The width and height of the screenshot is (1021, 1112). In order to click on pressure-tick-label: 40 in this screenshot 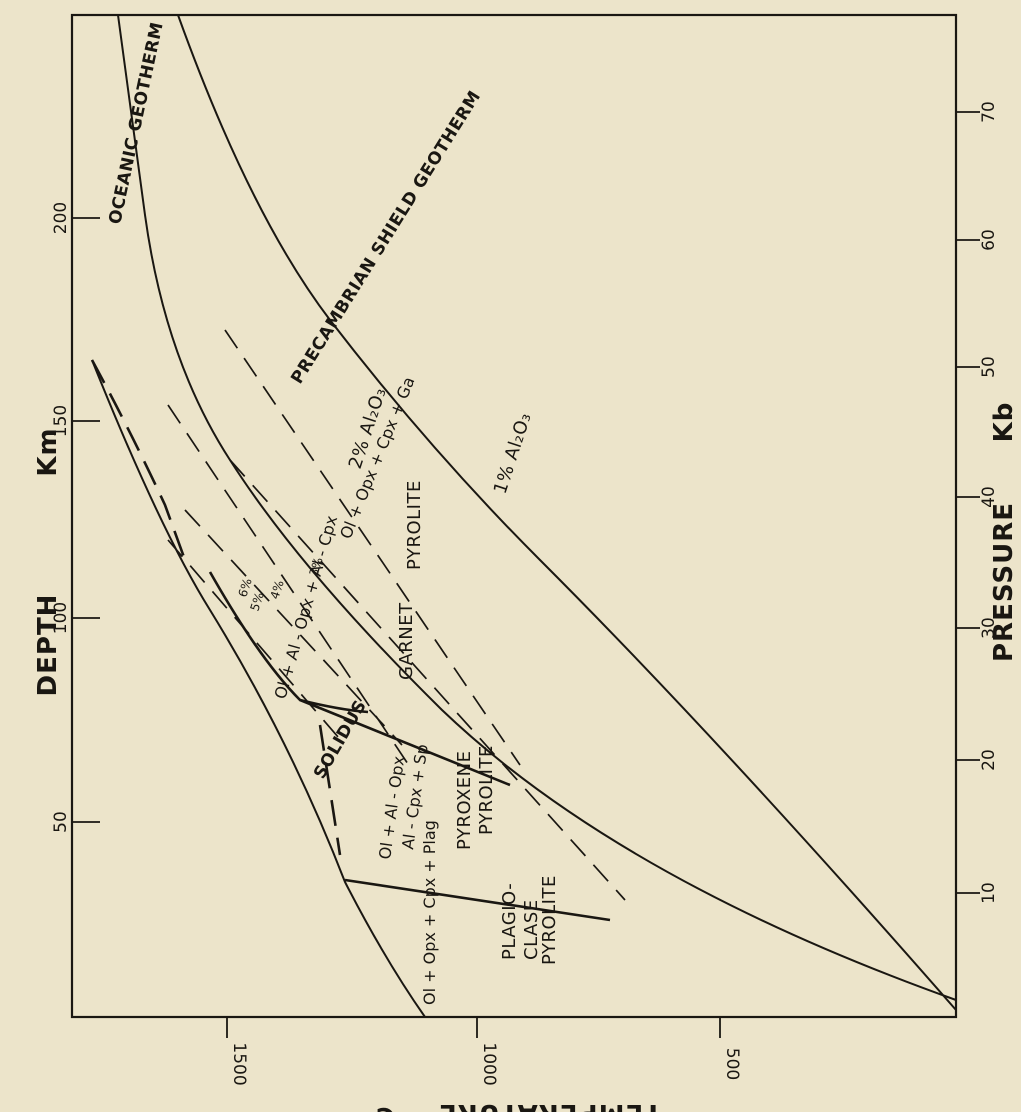, I will do `click(989, 497)`.